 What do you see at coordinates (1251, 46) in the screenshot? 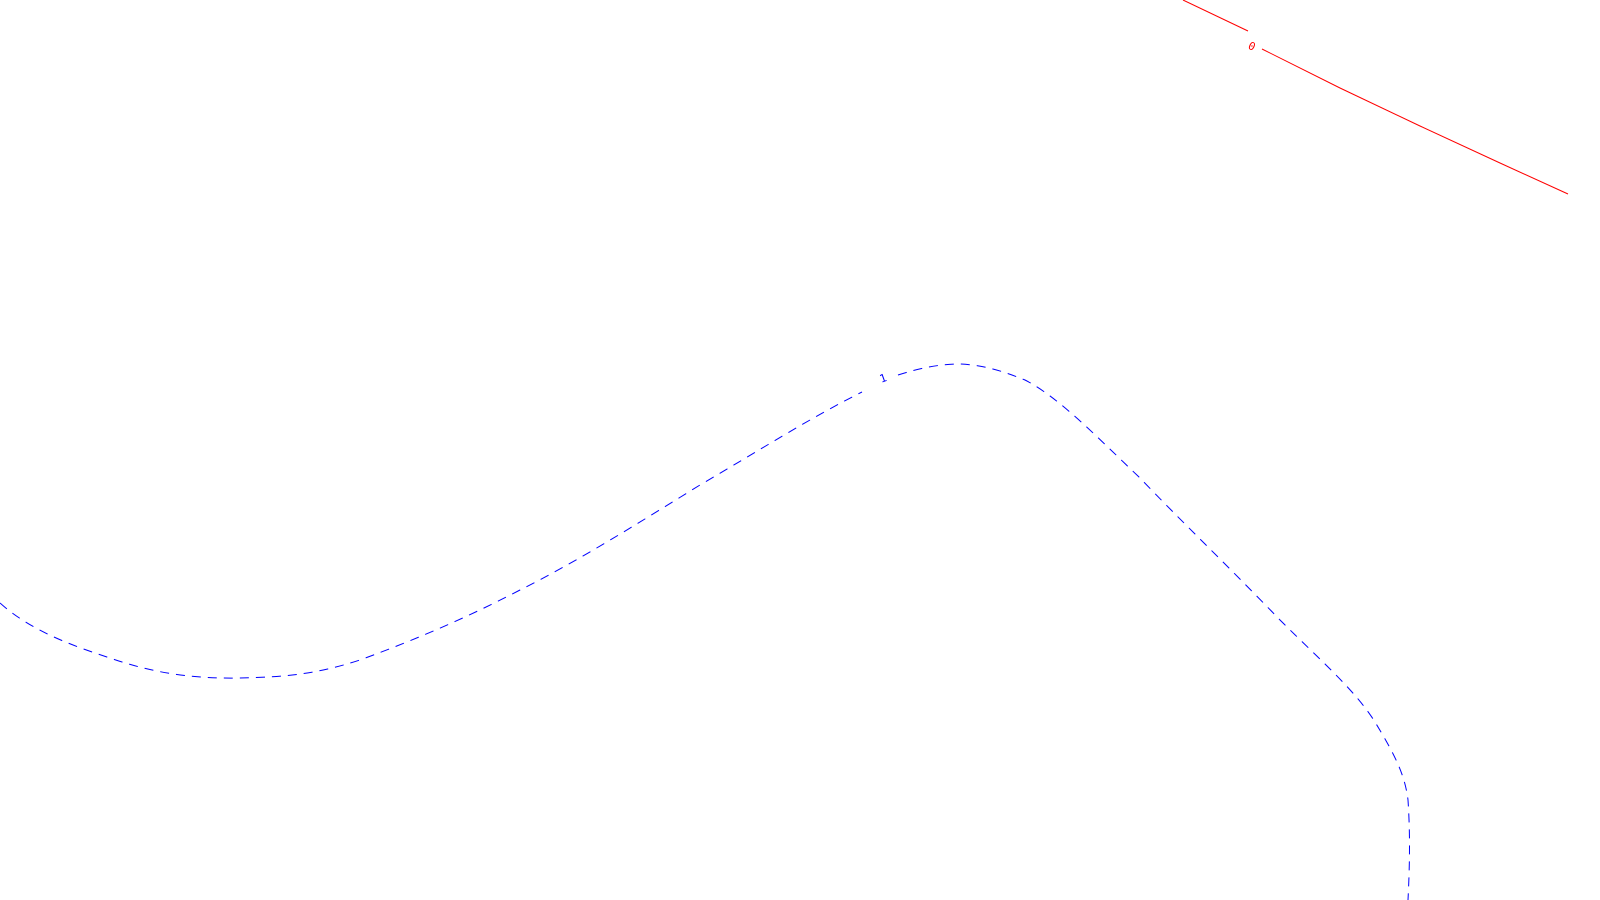
I see `contour-0-label: 0` at bounding box center [1251, 46].